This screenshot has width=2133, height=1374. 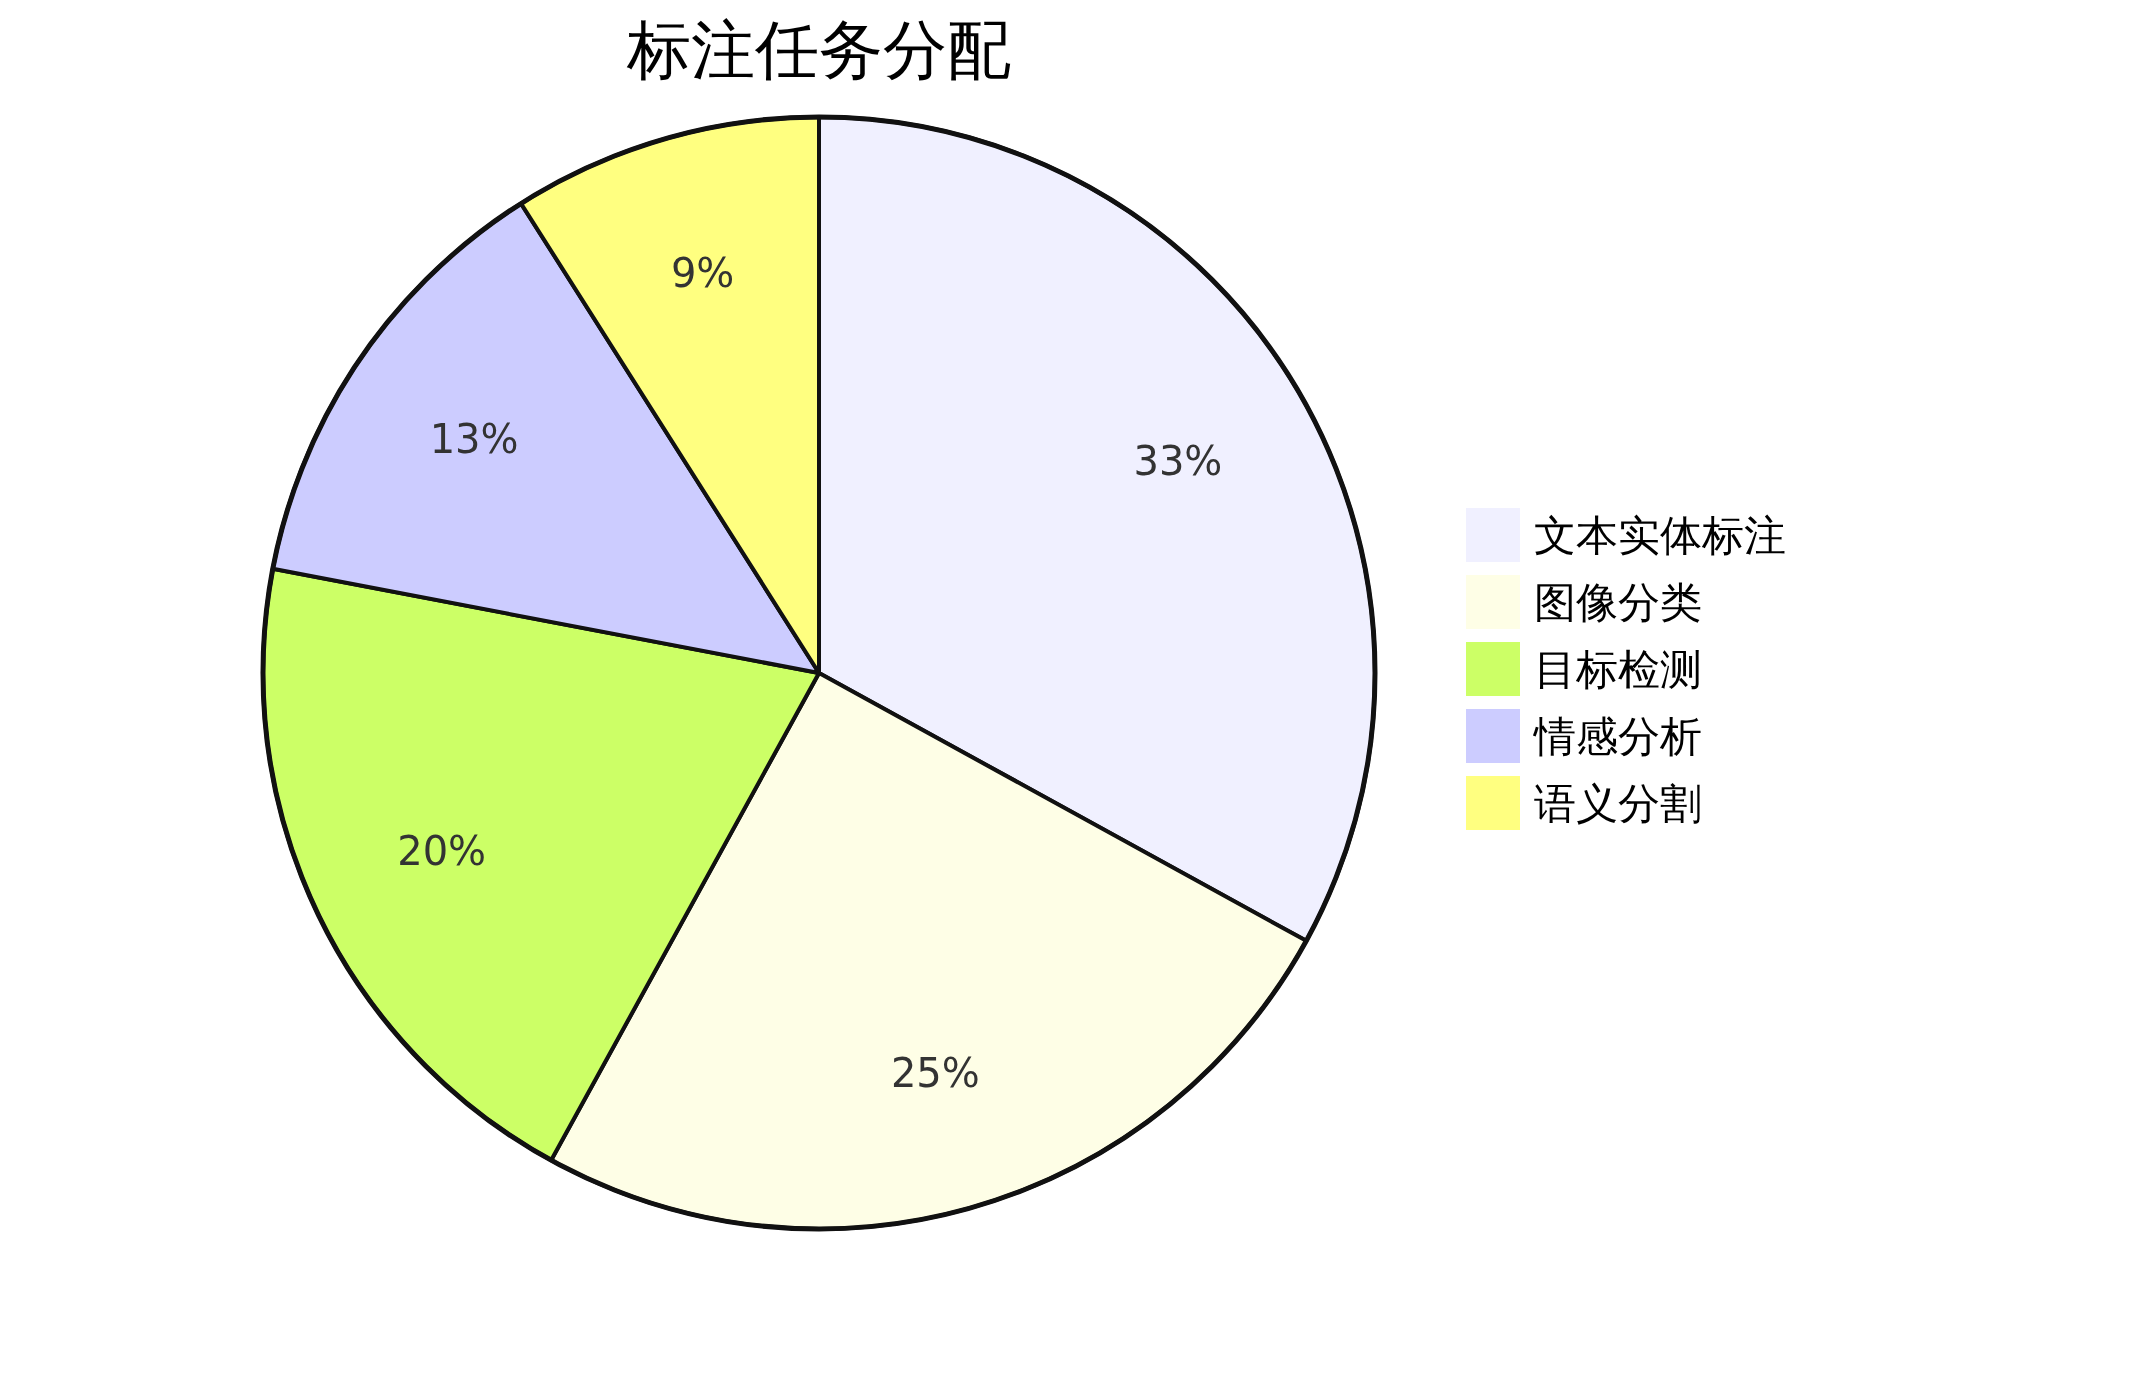 What do you see at coordinates (1618, 669) in the screenshot?
I see `legend-label: 目标检测` at bounding box center [1618, 669].